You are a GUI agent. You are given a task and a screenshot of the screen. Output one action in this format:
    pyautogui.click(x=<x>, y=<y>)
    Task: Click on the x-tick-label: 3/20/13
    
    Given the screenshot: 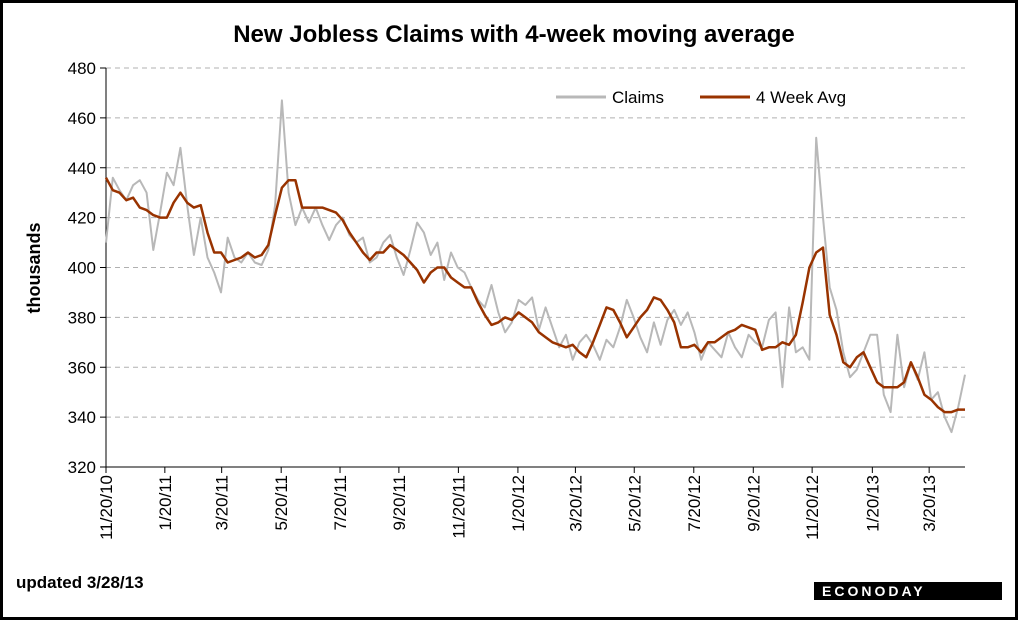 What is the action you would take?
    pyautogui.click(x=929, y=503)
    